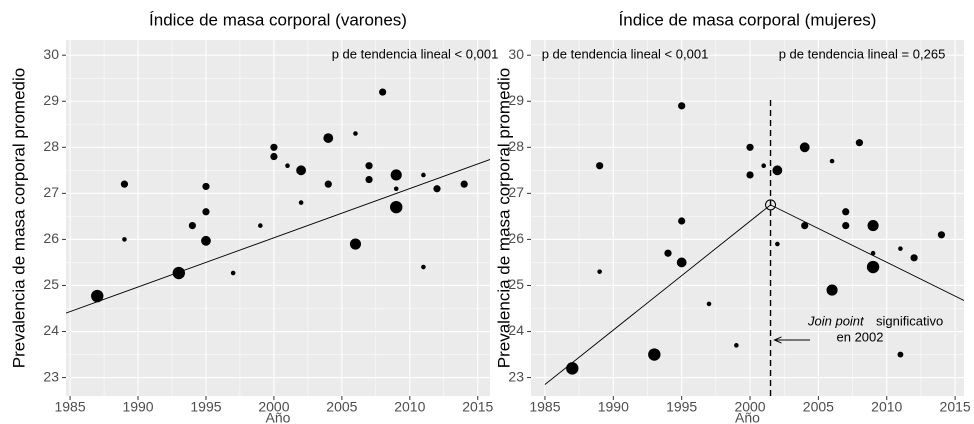  What do you see at coordinates (273, 407) in the screenshot?
I see `x-tick-label: 2000` at bounding box center [273, 407].